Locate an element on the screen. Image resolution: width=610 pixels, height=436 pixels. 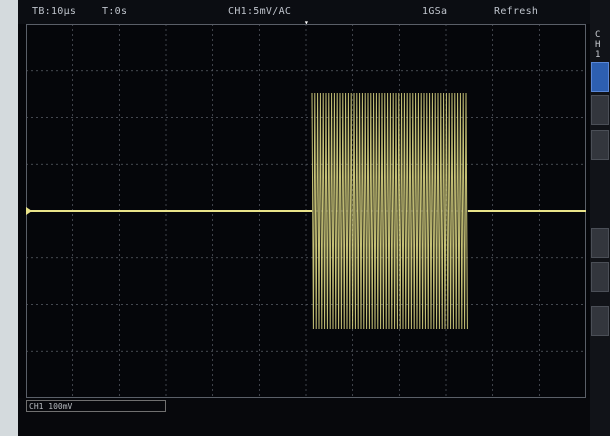
mode-label: Refresh is located at coordinates (516, 11).